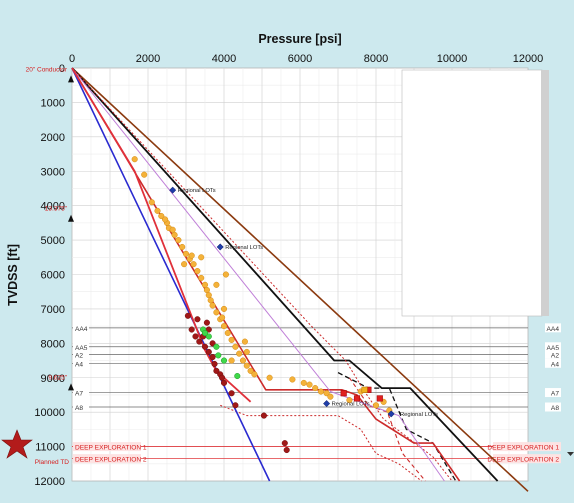 Image resolution: width=574 pixels, height=503 pixels. What do you see at coordinates (50, 448) in the screenshot?
I see `y-tick-label: 11000` at bounding box center [50, 448].